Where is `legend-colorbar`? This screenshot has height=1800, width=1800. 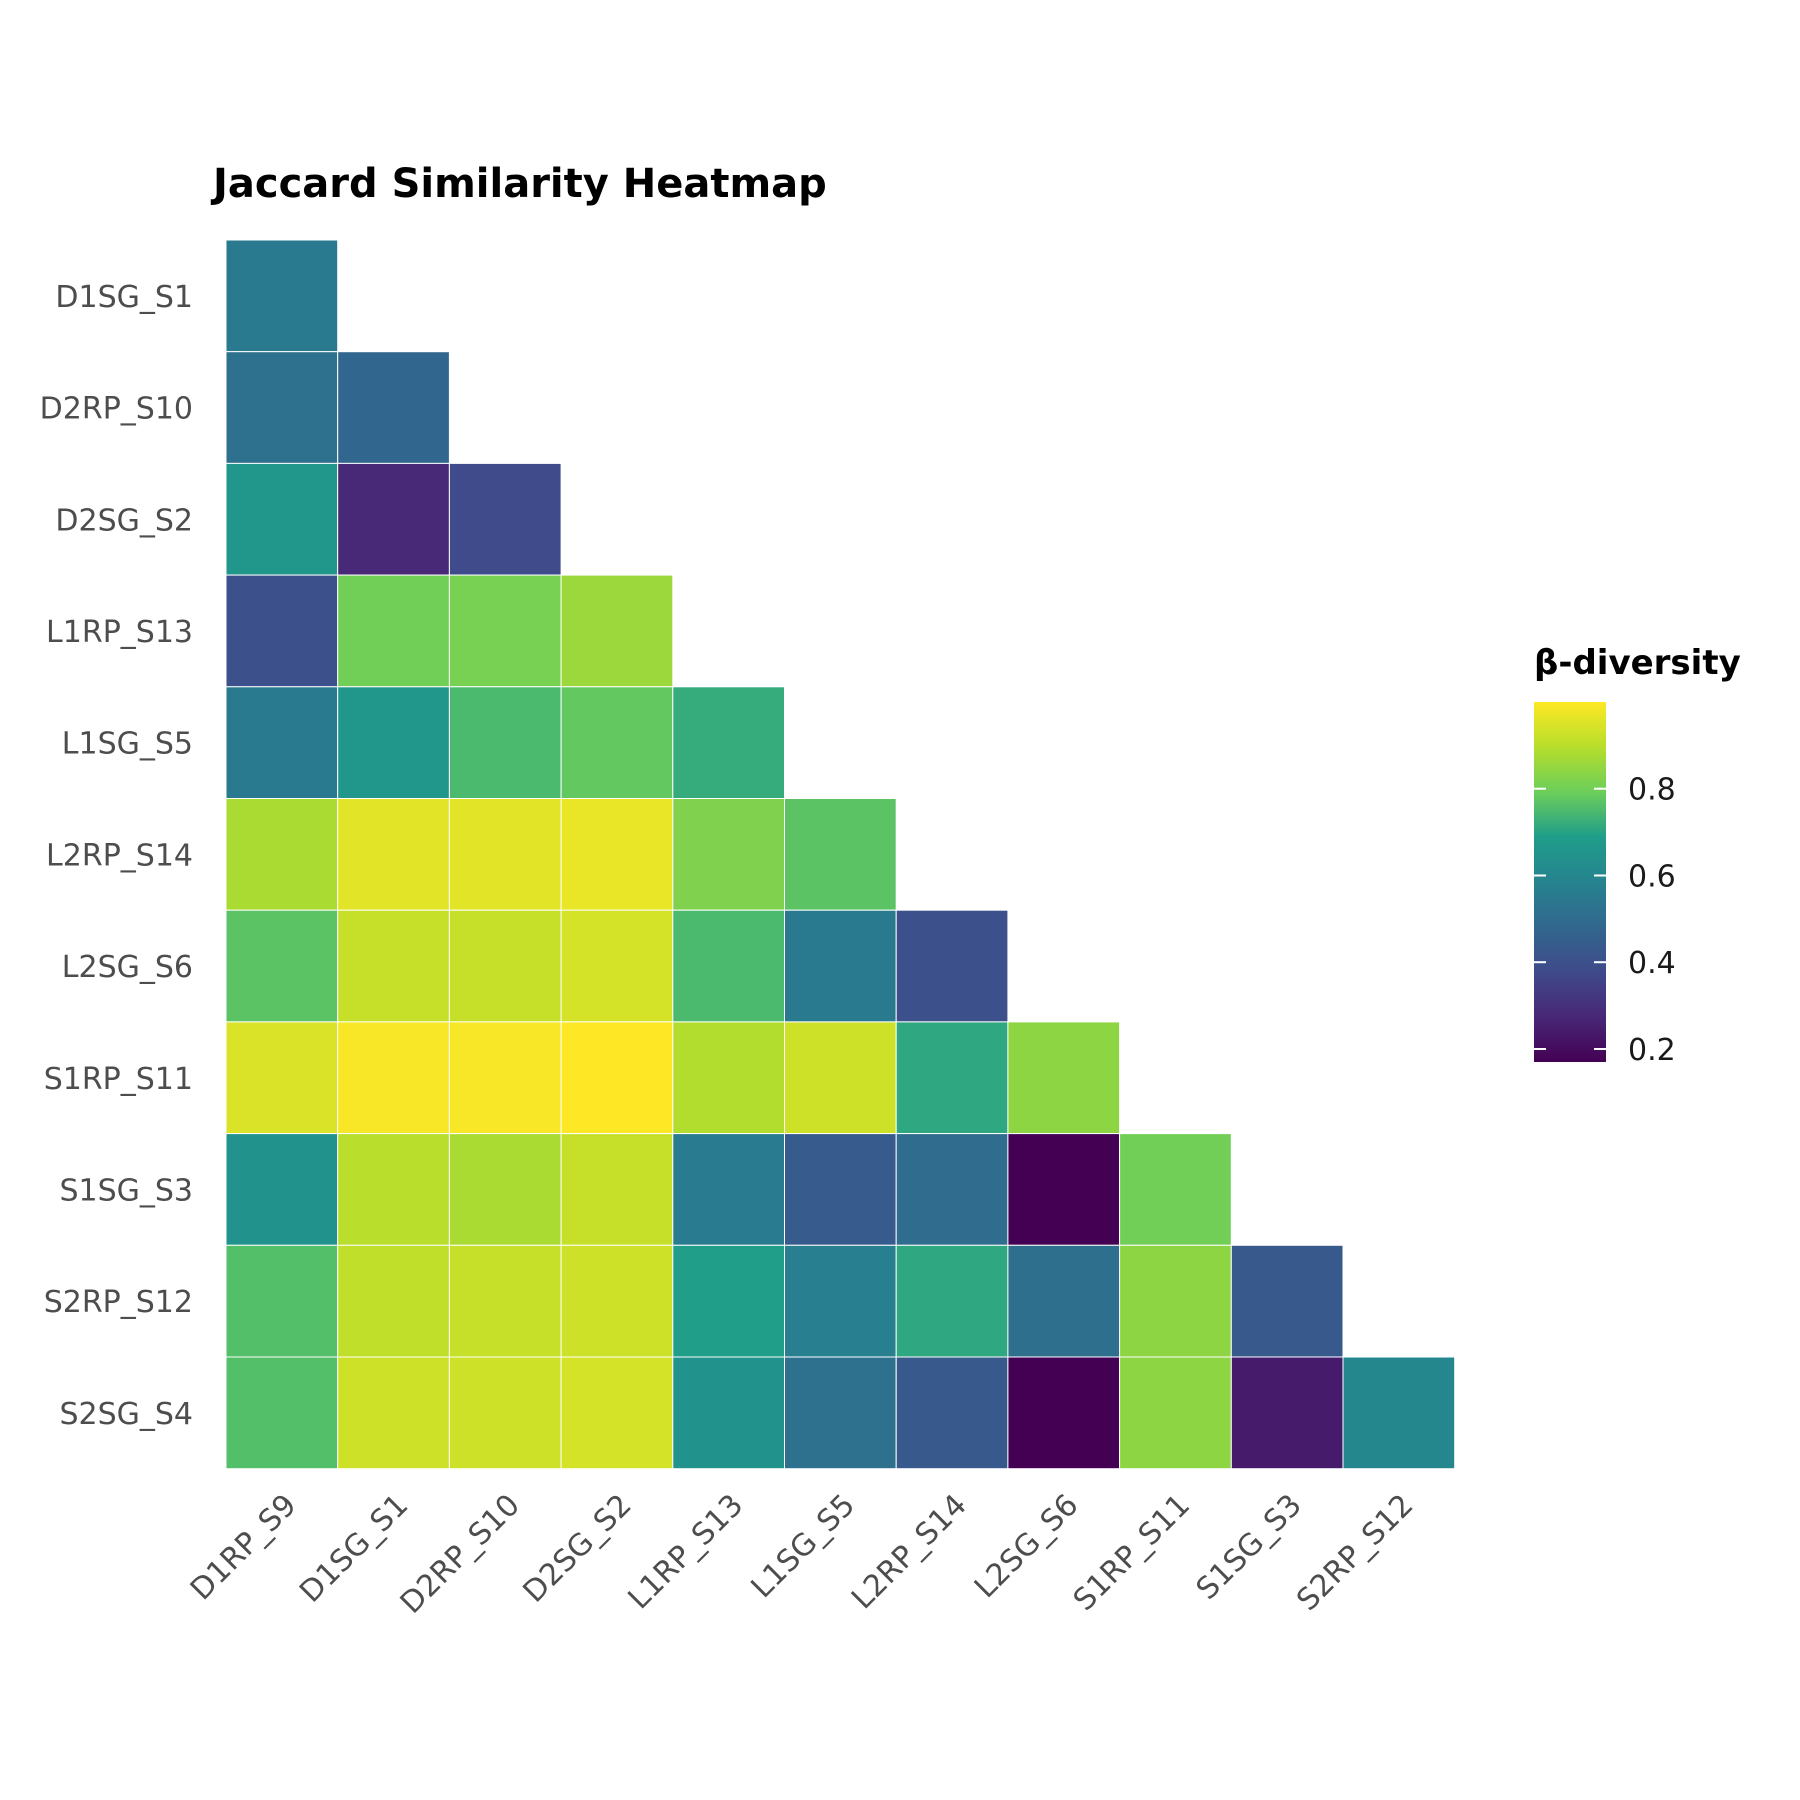
legend-colorbar is located at coordinates (1570, 882).